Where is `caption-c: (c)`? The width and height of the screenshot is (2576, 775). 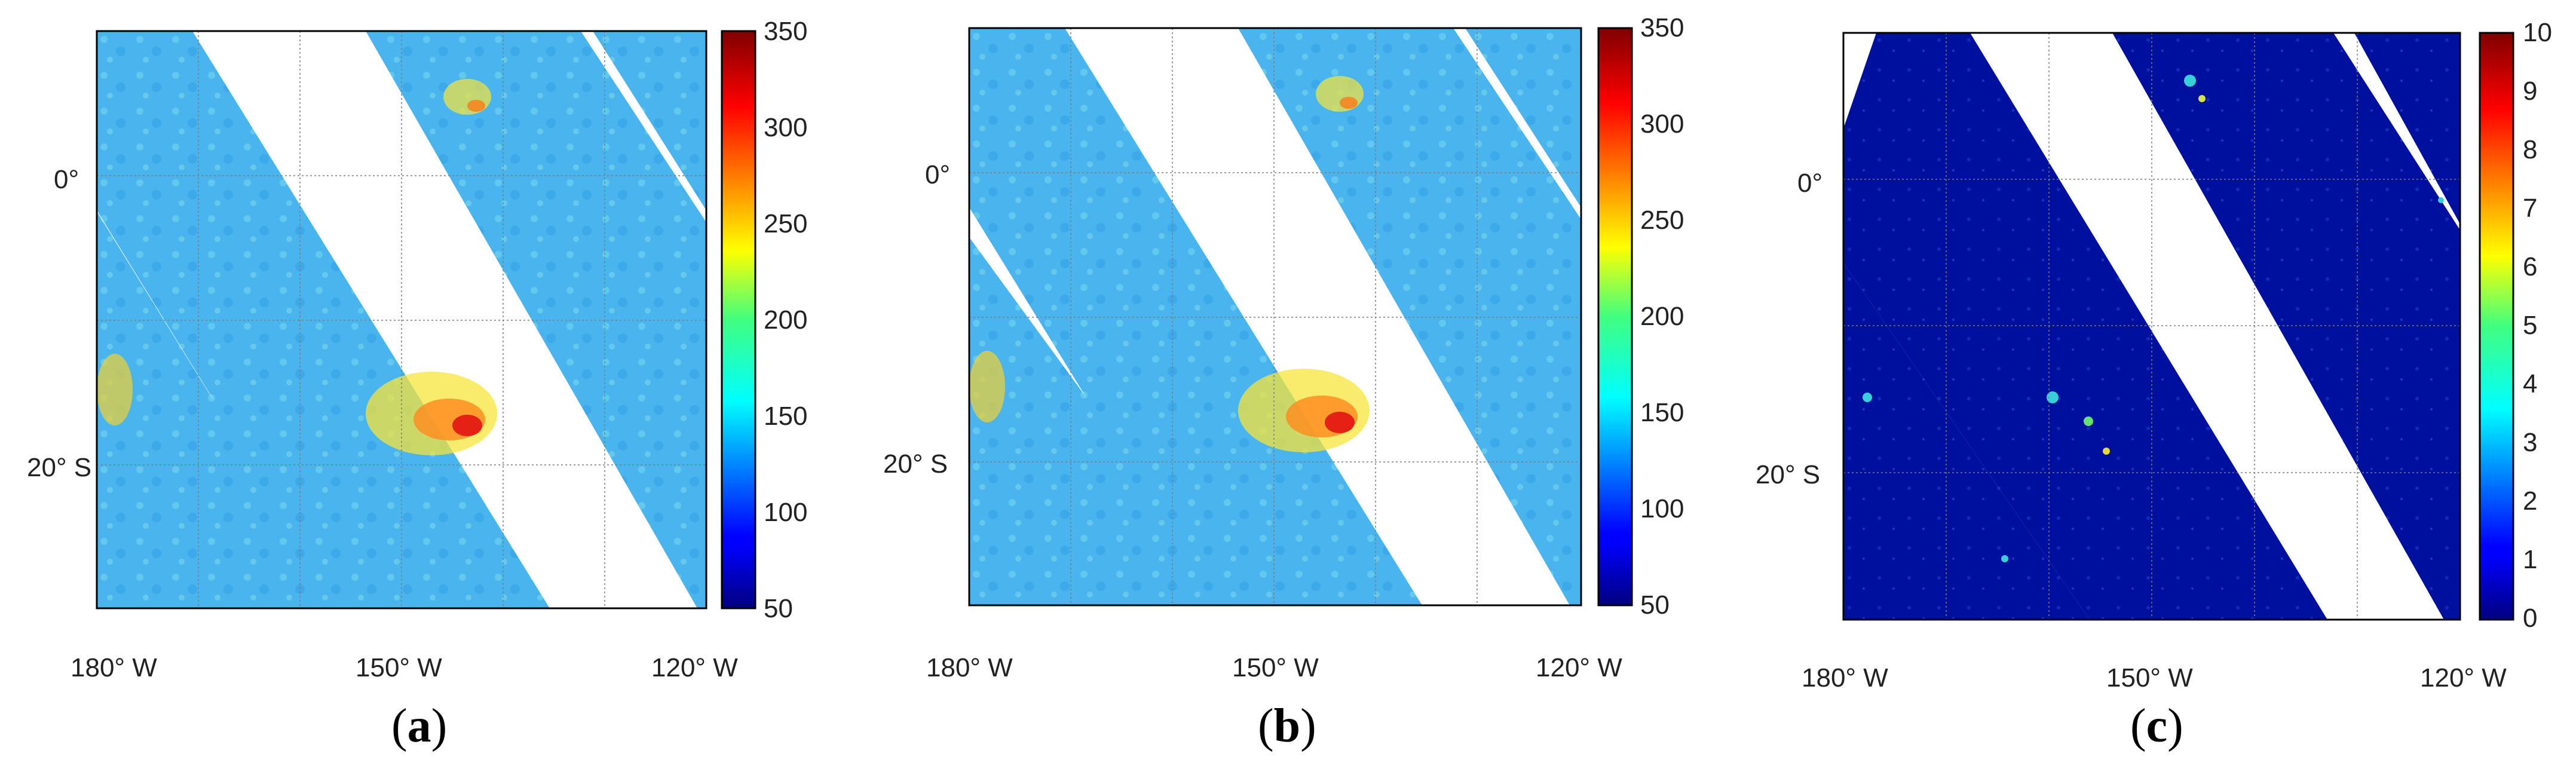
caption-c: (c) is located at coordinates (2156, 726).